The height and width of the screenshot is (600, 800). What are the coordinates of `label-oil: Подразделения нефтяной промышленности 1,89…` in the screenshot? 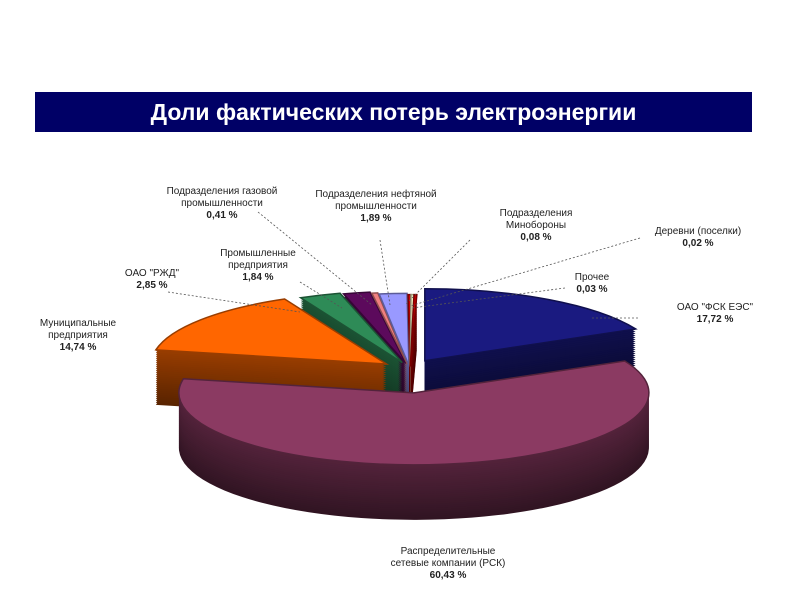 It's located at (376, 206).